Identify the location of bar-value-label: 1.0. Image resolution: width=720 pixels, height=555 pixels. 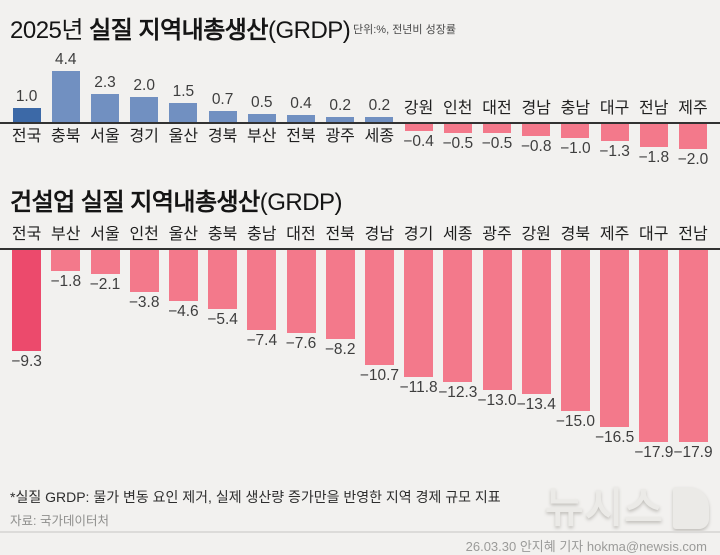
(26, 96).